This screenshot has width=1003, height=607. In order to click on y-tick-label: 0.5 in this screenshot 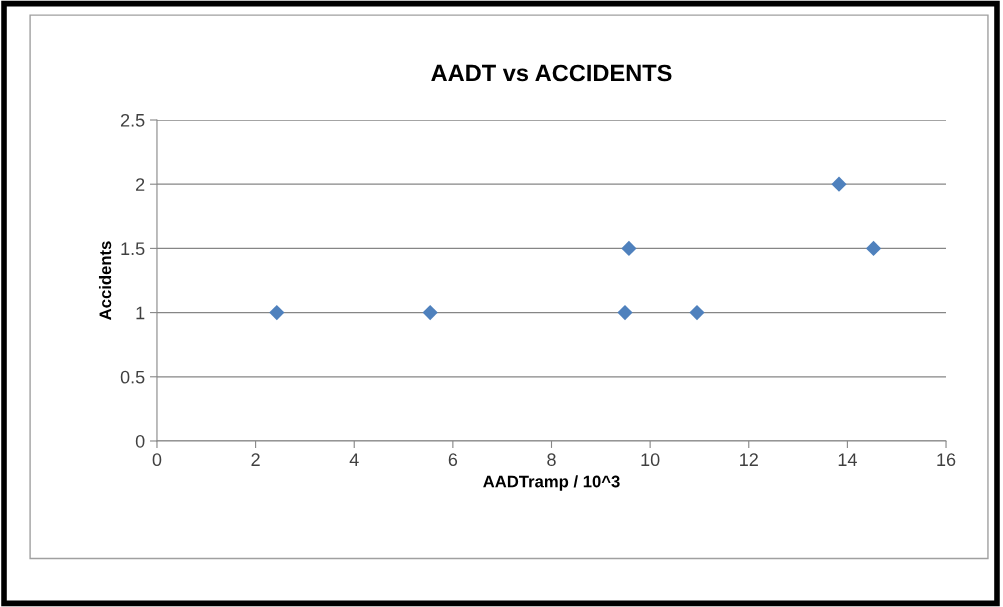, I will do `click(132, 377)`.